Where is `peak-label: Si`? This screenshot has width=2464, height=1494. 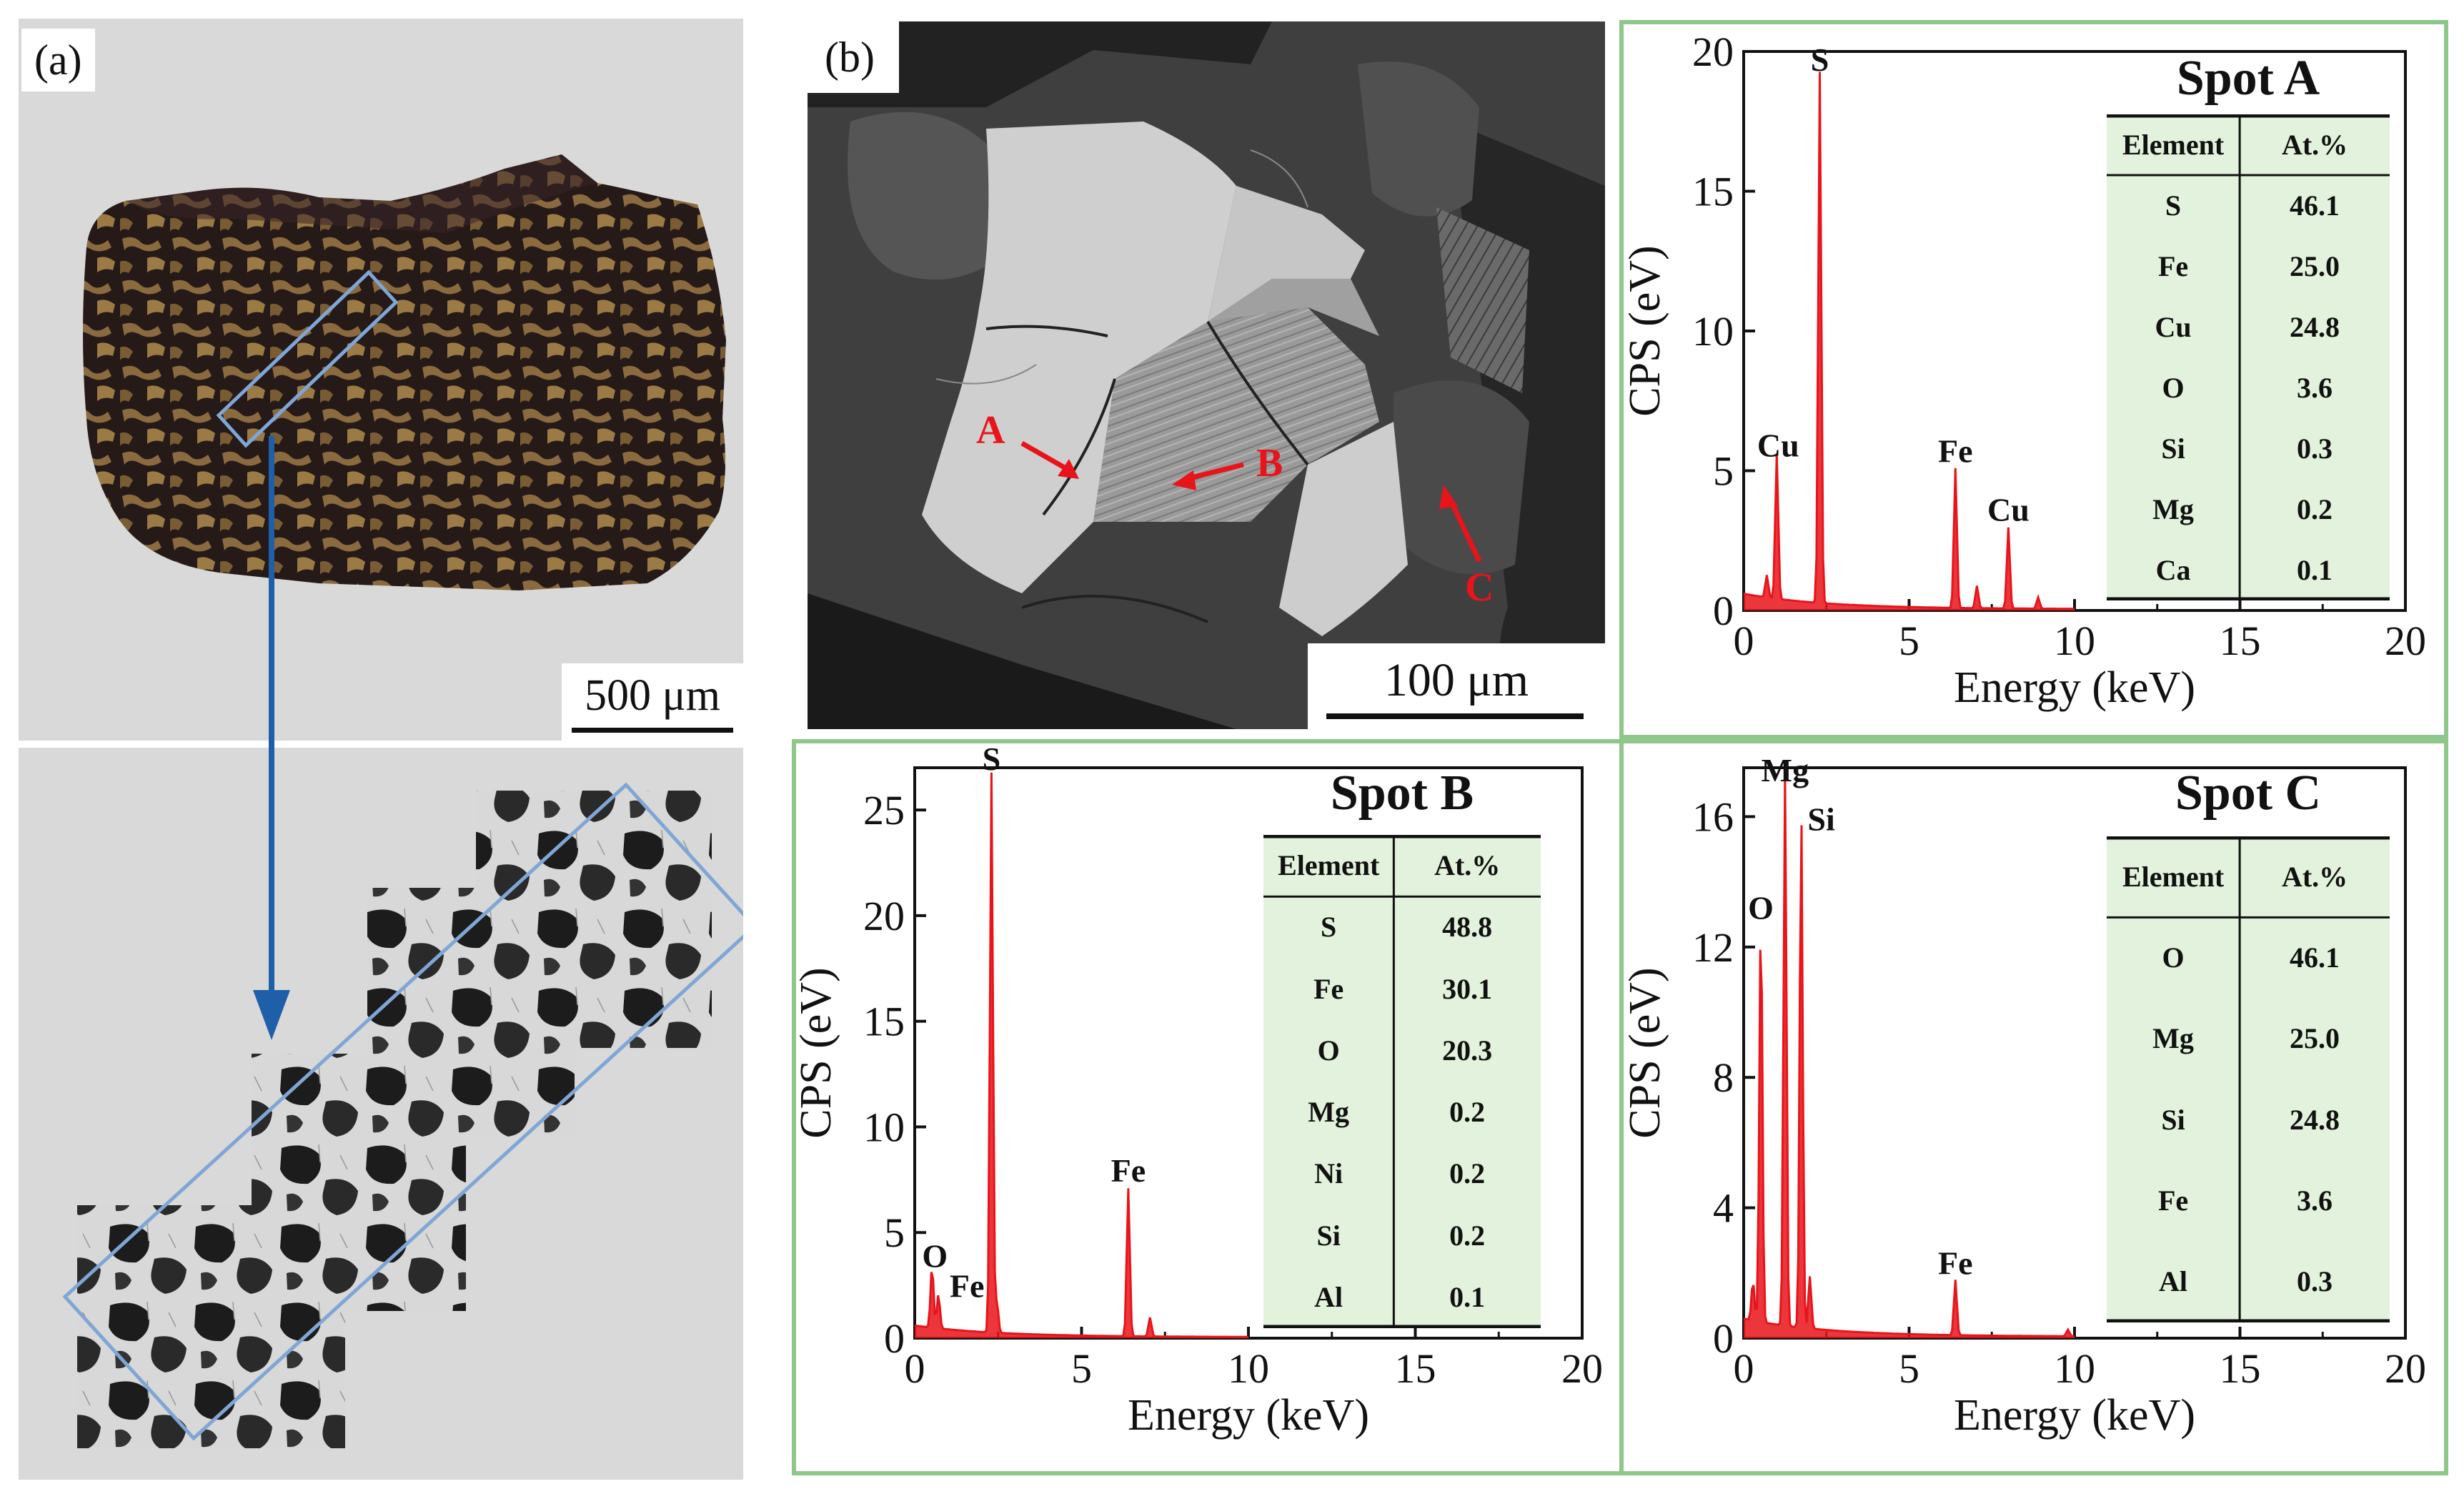 peak-label: Si is located at coordinates (1821, 820).